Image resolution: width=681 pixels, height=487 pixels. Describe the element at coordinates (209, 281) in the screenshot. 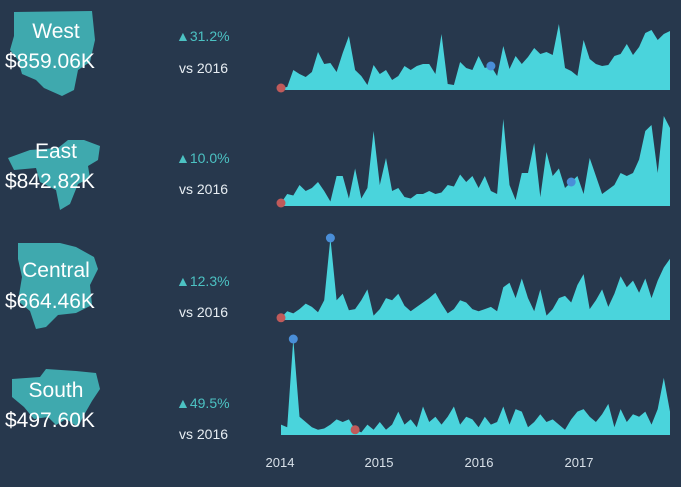

I see `growth-value: 12.3%` at that location.